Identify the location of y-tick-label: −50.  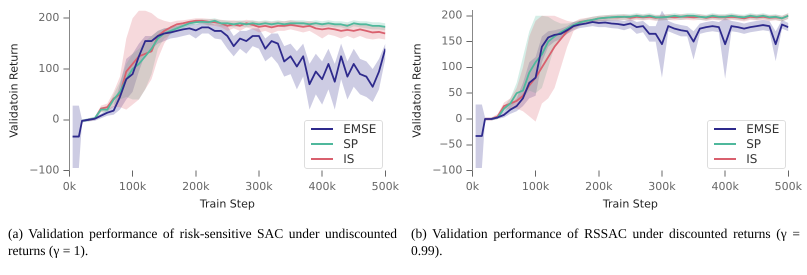
(450, 144).